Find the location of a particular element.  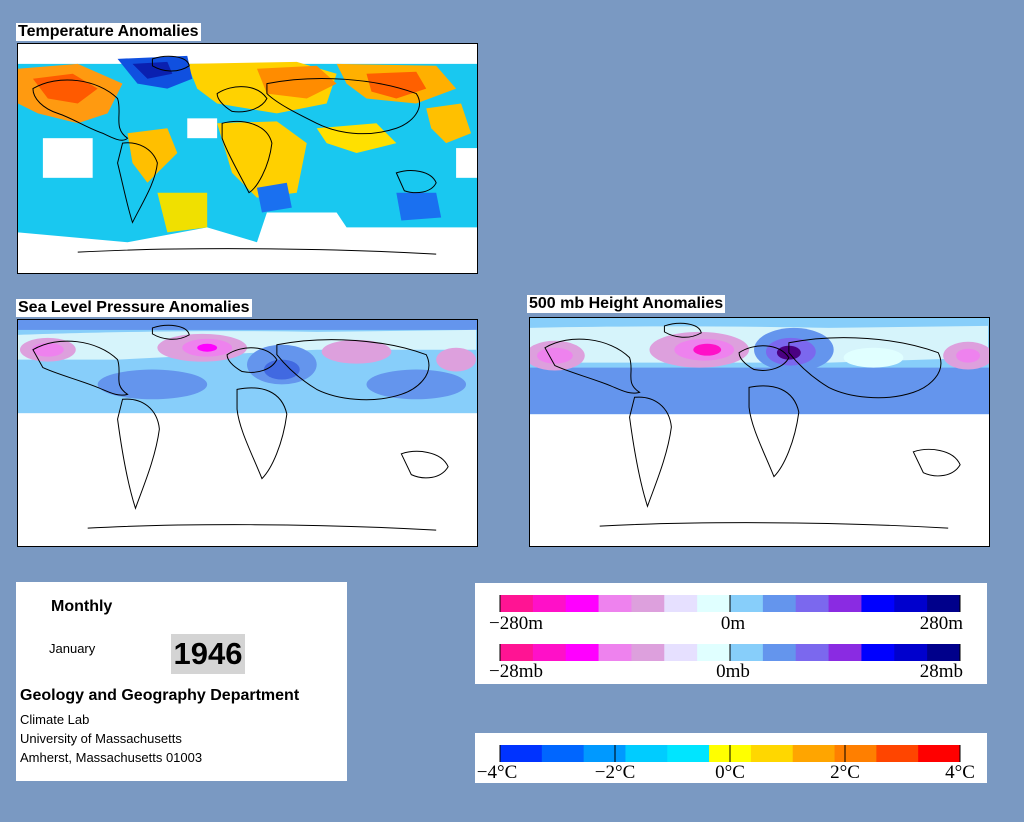

height-500mb-anomaly-map is located at coordinates (759, 432).